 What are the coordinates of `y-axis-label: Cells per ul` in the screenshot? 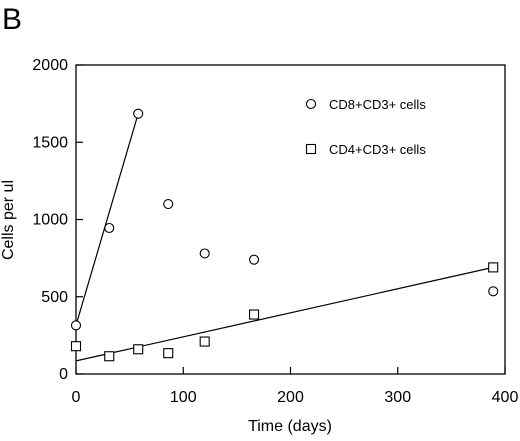 It's located at (8, 220).